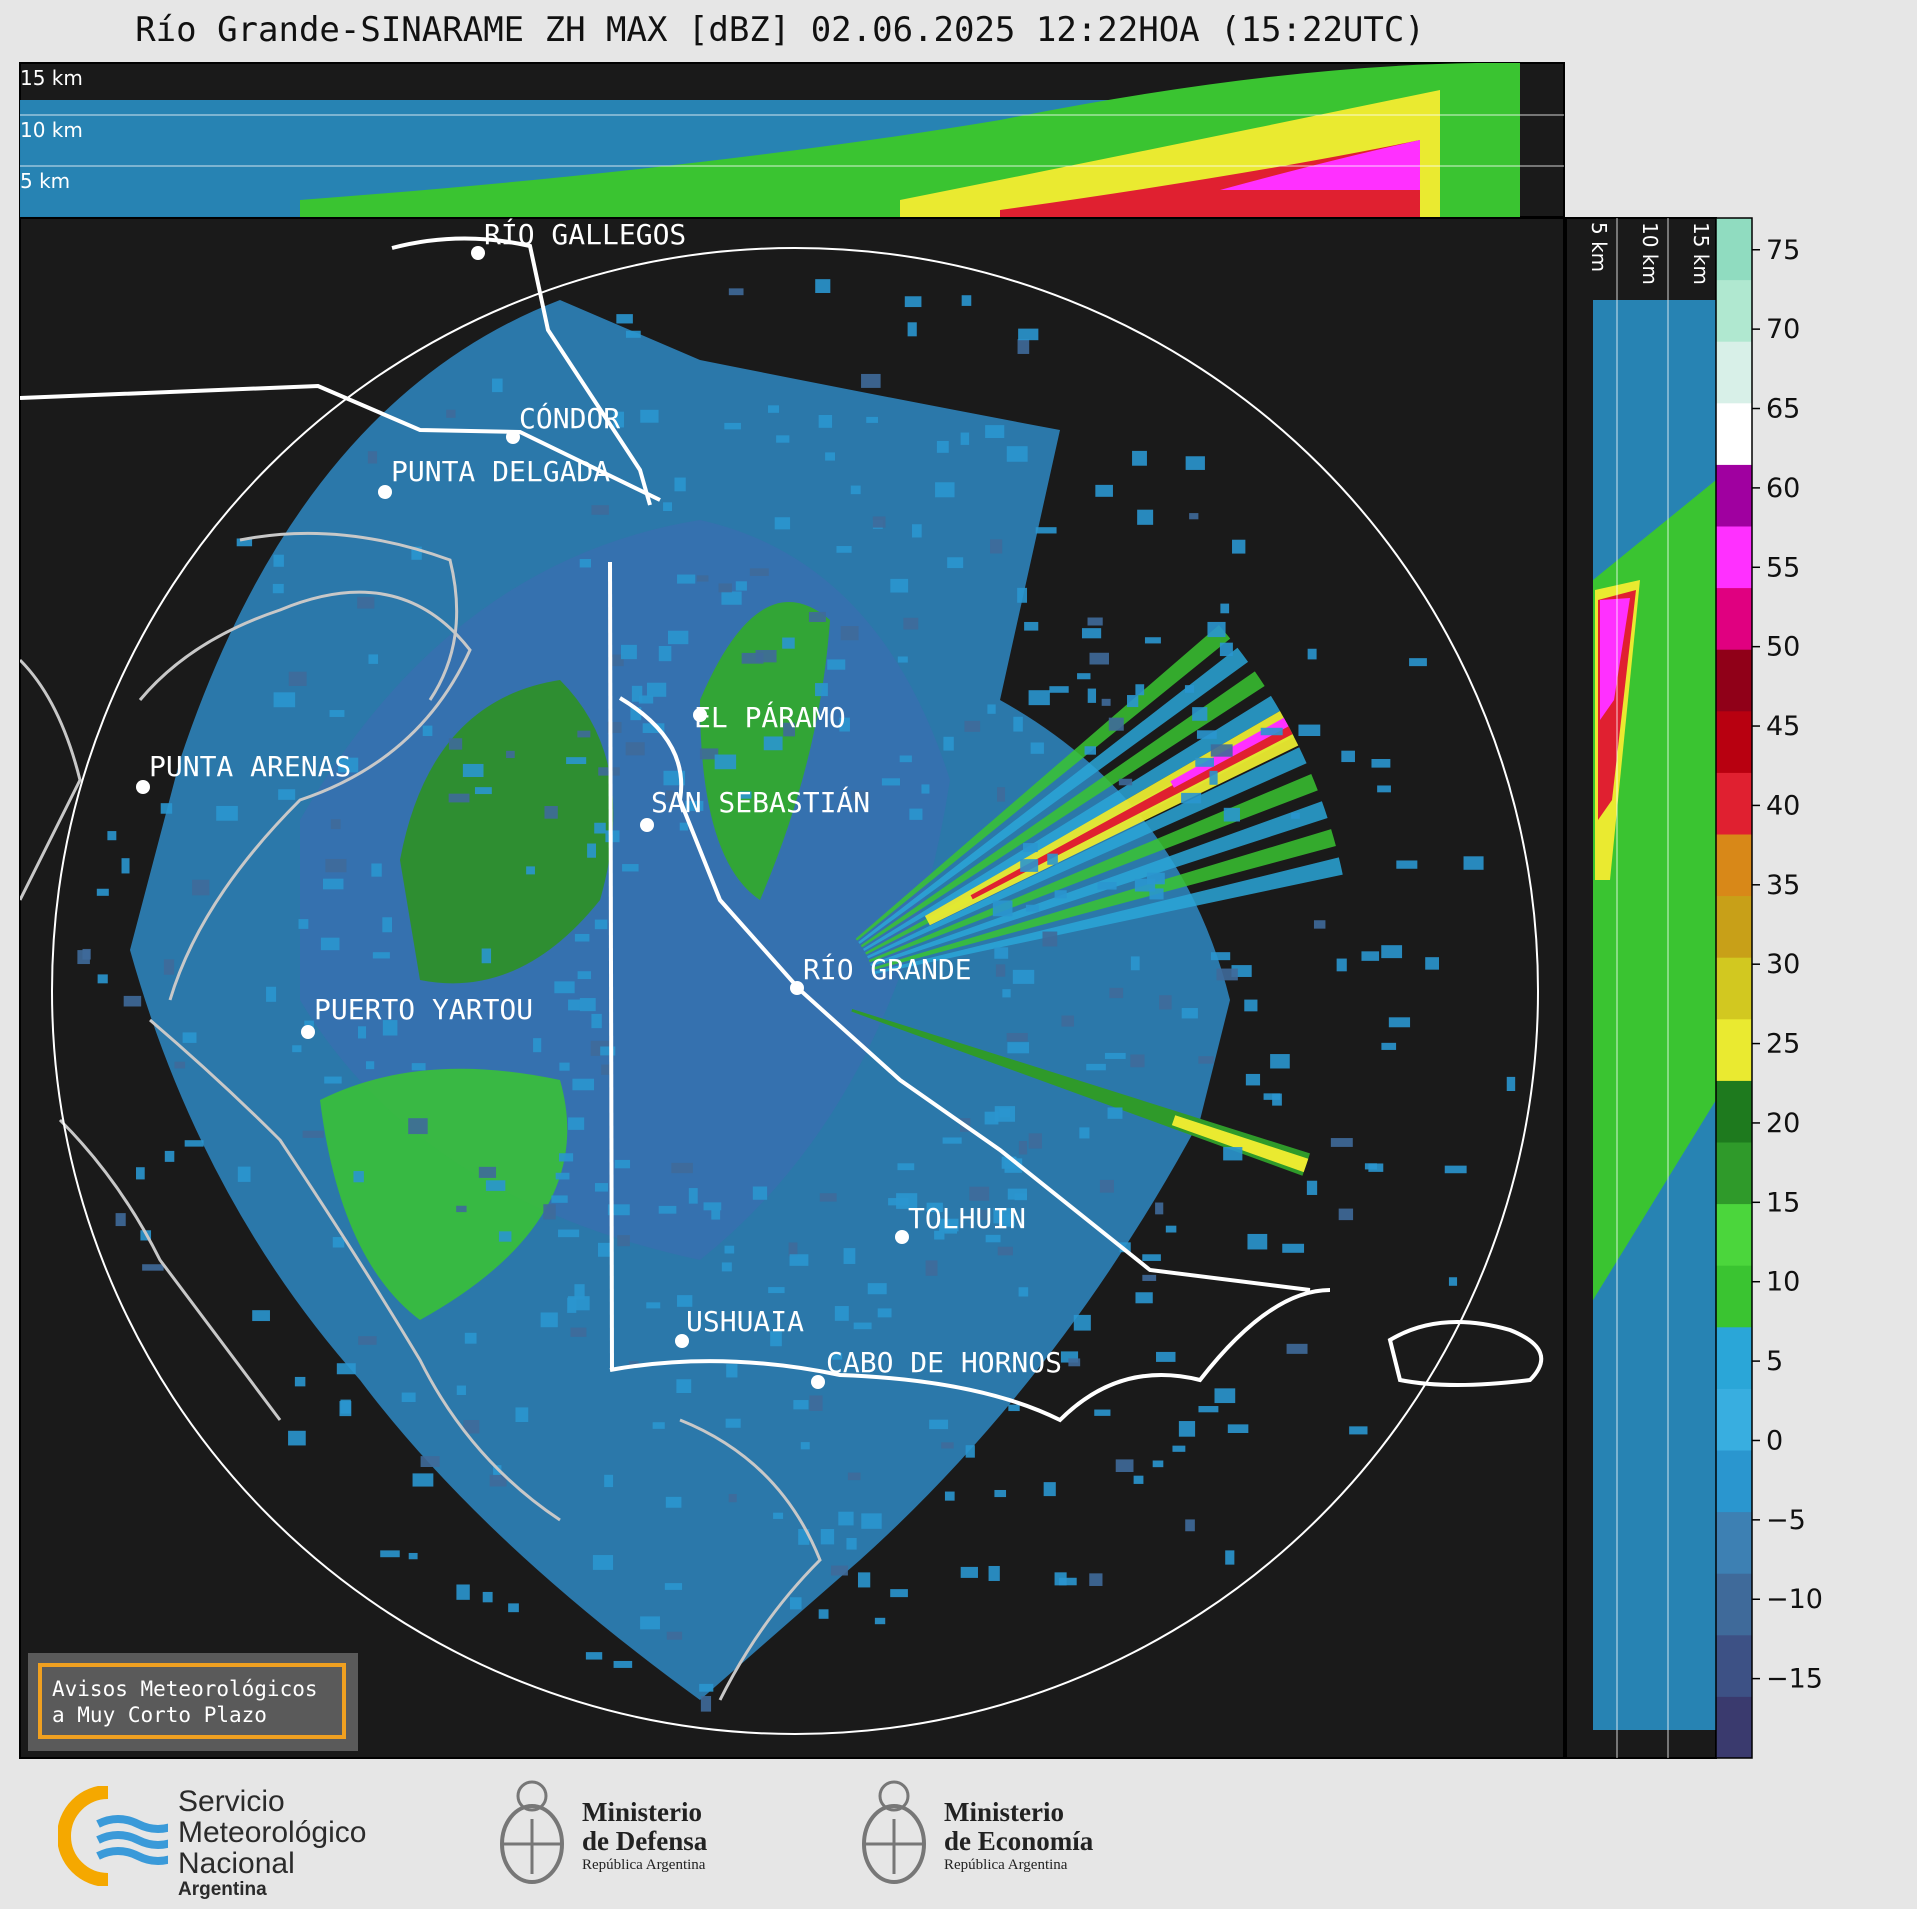 The image size is (1917, 1909). Describe the element at coordinates (1783, 885) in the screenshot. I see `colorbar-tick-label: 35` at that location.